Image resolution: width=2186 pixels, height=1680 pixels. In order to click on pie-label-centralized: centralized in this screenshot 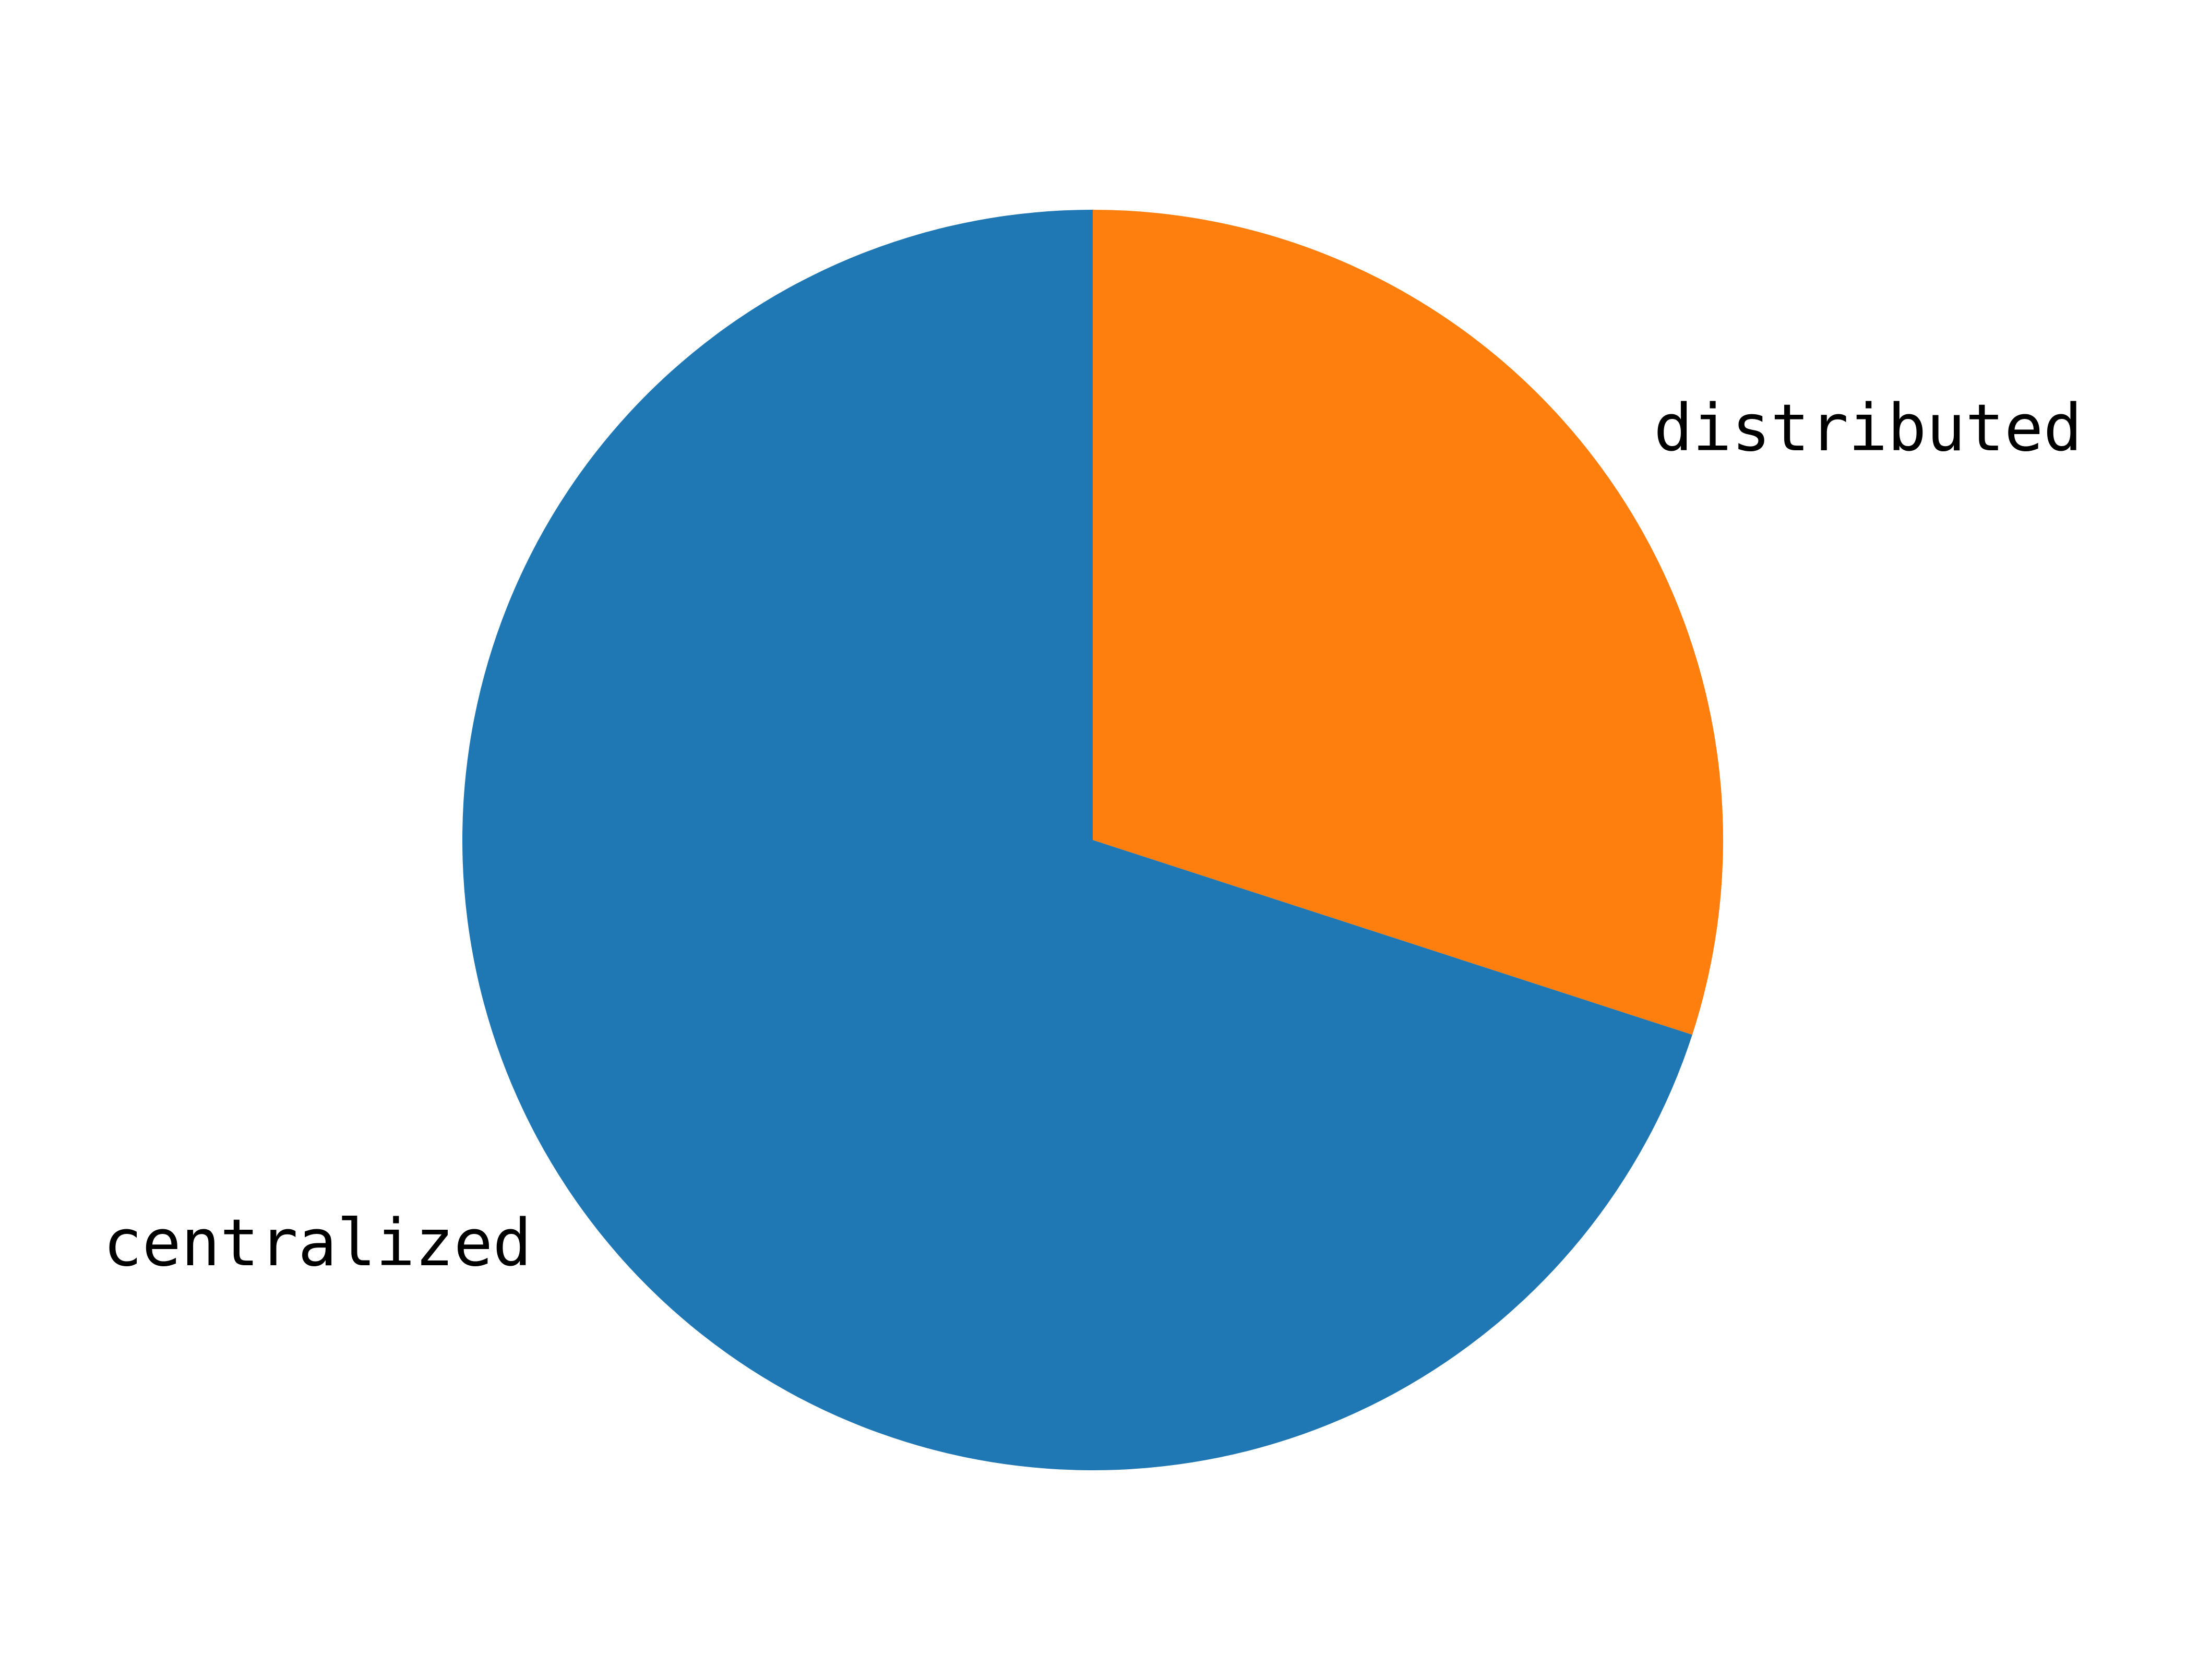, I will do `click(317, 1243)`.